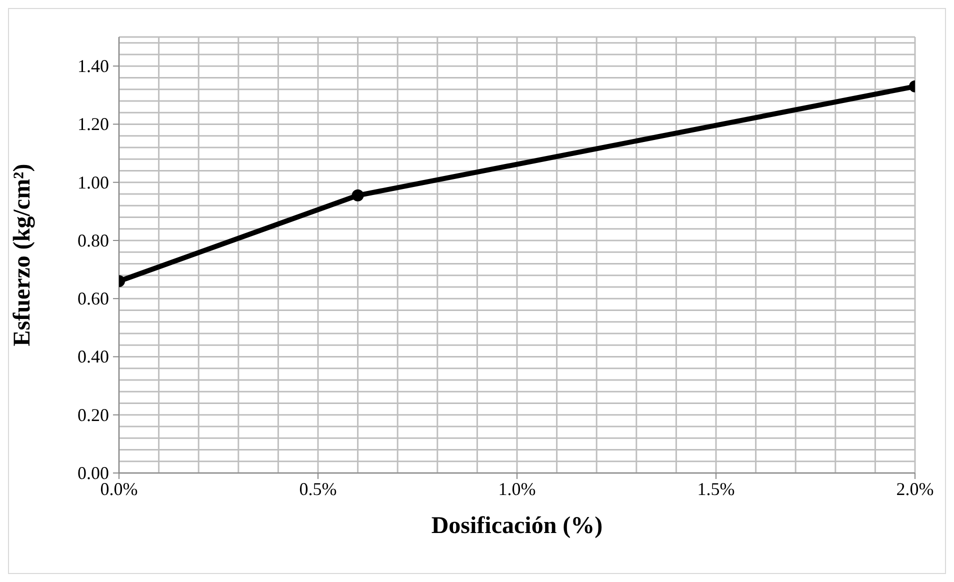 The image size is (954, 582). Describe the element at coordinates (93, 240) in the screenshot. I see `y-tick-label: 0.80` at that location.